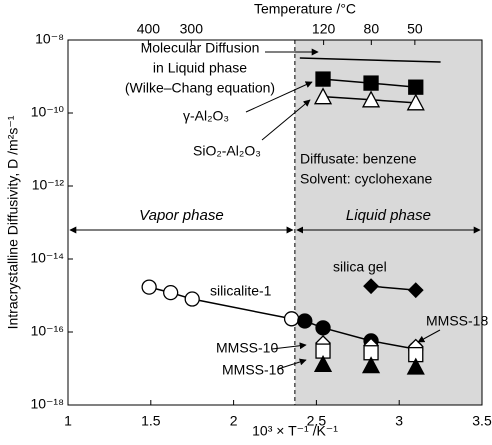 Image resolution: width=492 pixels, height=445 pixels. What do you see at coordinates (49, 39) in the screenshot?
I see `y-tick-label: 10⁻⁸` at bounding box center [49, 39].